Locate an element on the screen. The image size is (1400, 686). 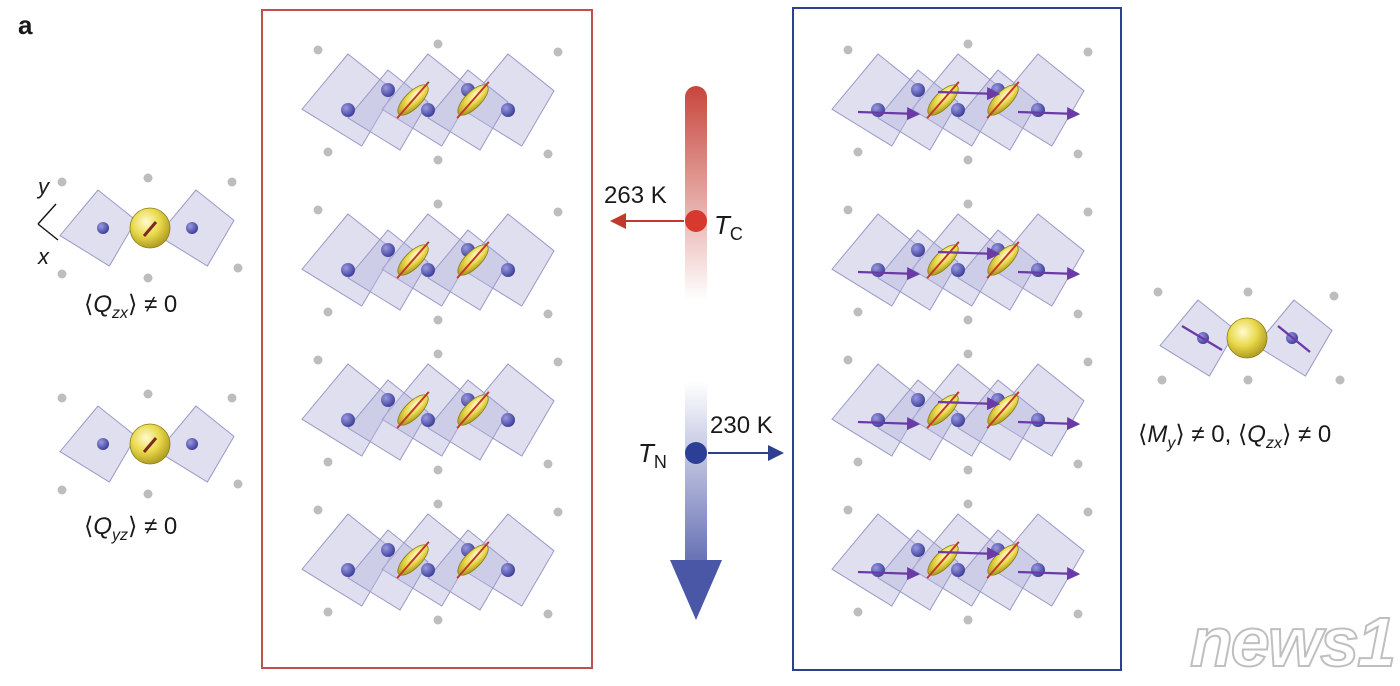
tn-temperature: 230 K is located at coordinates (741, 425).